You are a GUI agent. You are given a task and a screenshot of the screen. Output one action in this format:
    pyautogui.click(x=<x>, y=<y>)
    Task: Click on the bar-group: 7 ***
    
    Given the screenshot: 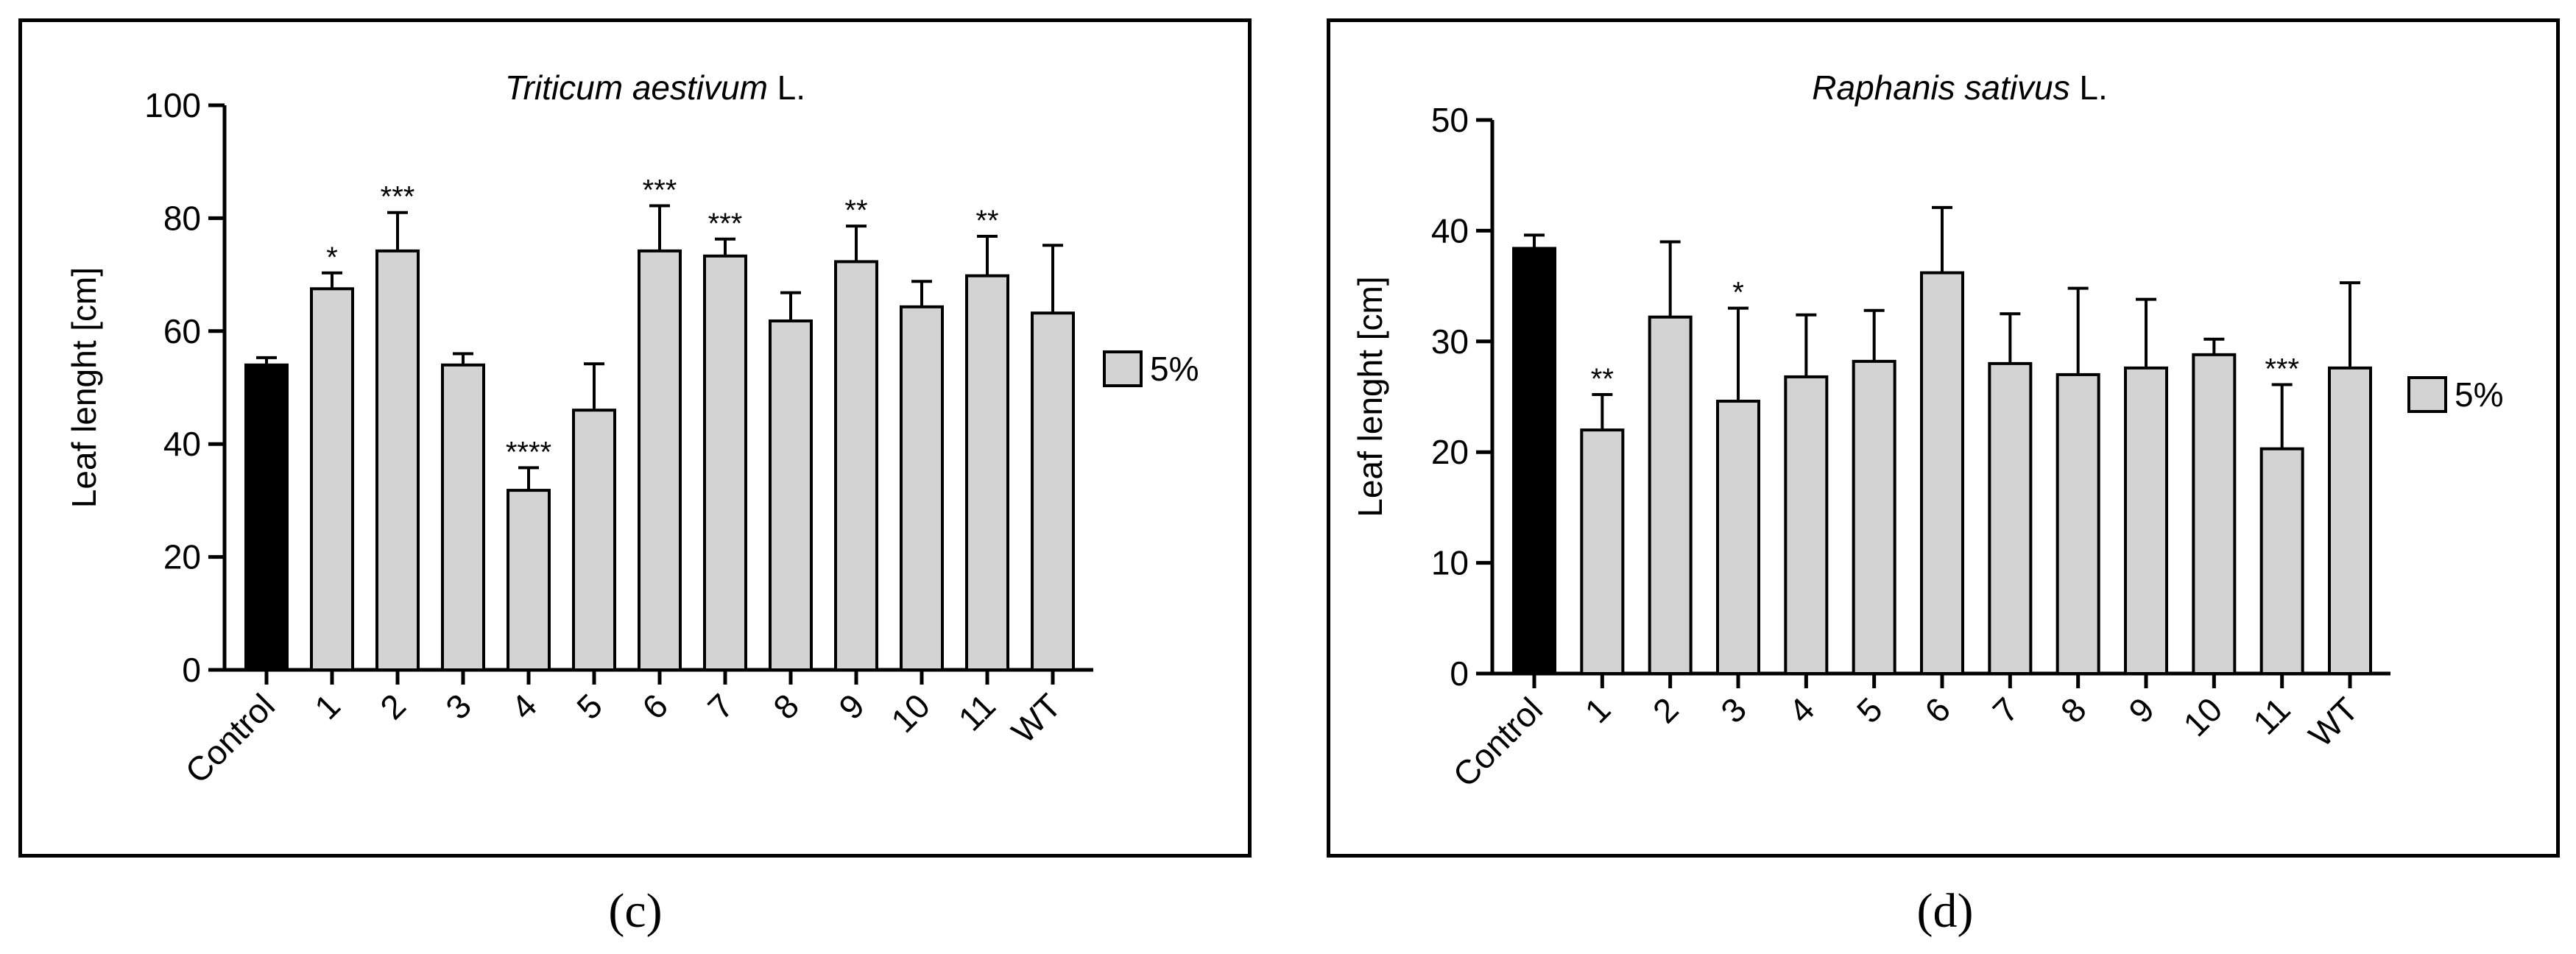 What is the action you would take?
    pyautogui.click(x=723, y=467)
    